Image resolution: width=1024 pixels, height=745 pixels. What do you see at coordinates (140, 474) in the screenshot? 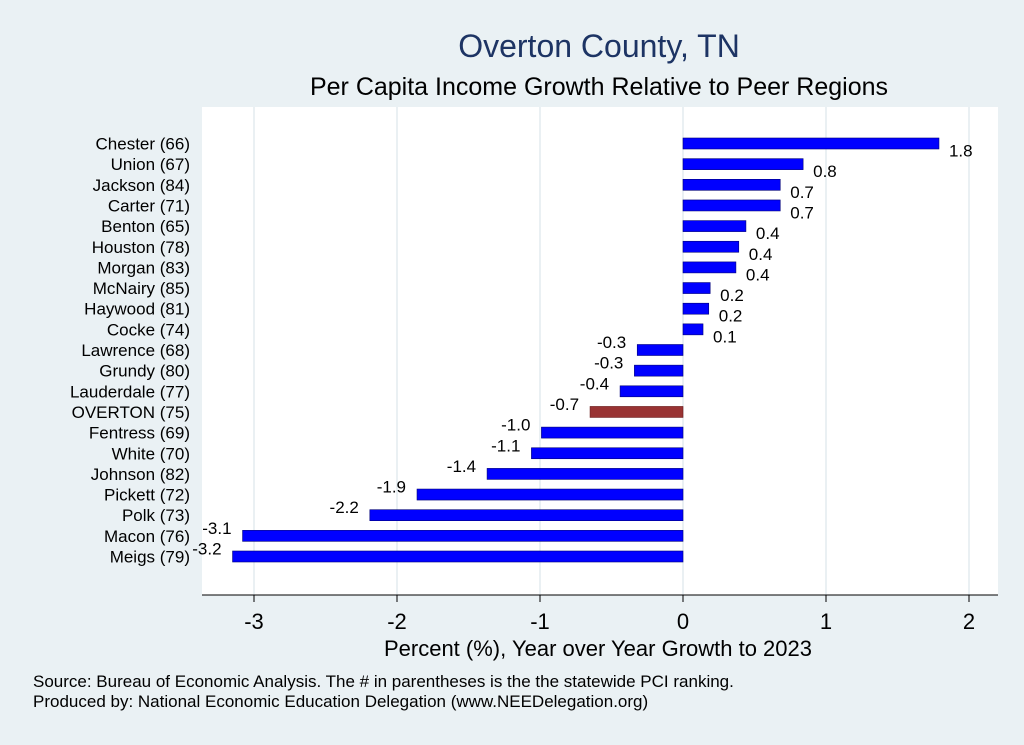
I see `category-label: Johnson (82)` at bounding box center [140, 474].